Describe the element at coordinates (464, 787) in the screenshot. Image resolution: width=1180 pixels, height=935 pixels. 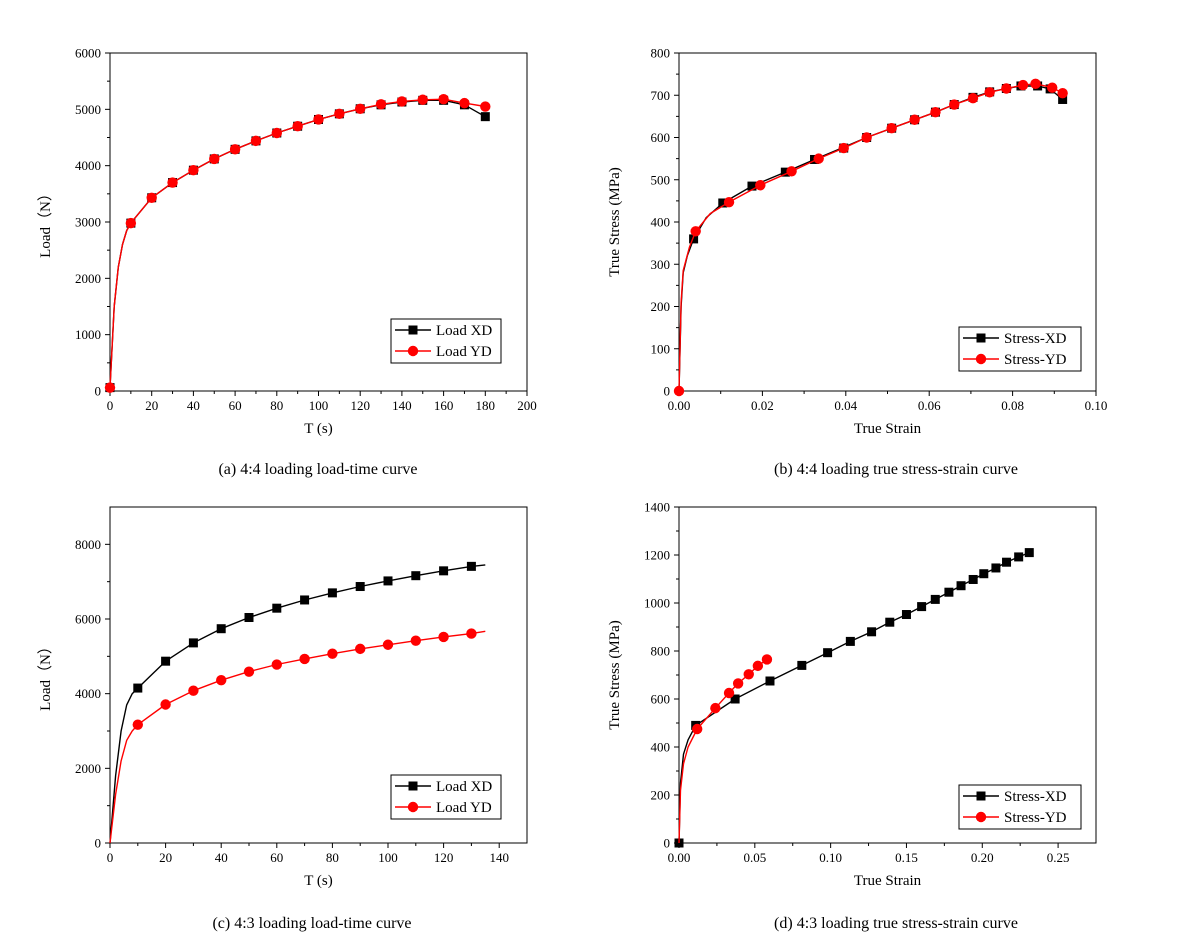
I see `legend-label: Load XD` at that location.